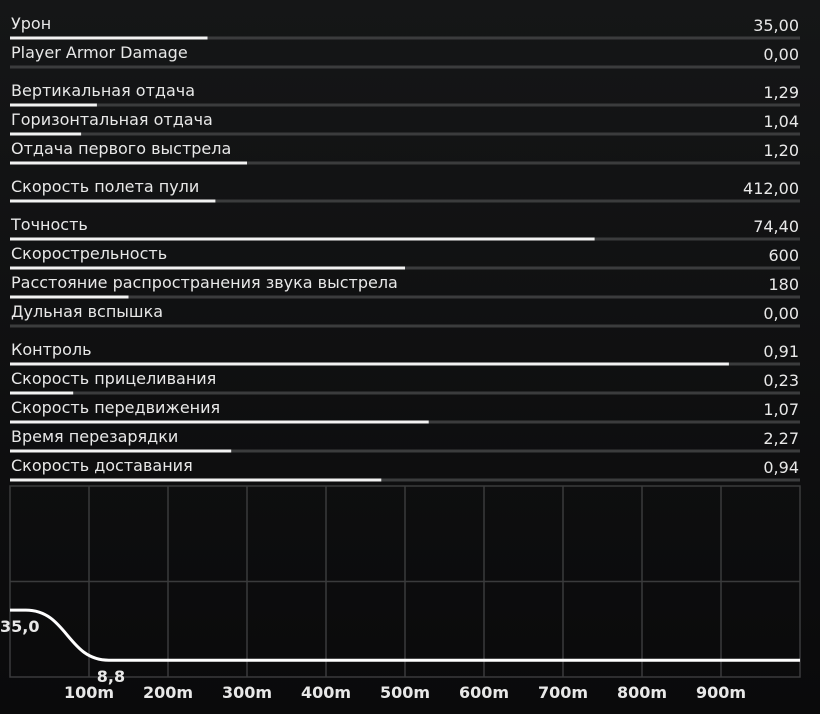 The height and width of the screenshot is (714, 820). I want to click on stat-value: 1,07, so click(781, 409).